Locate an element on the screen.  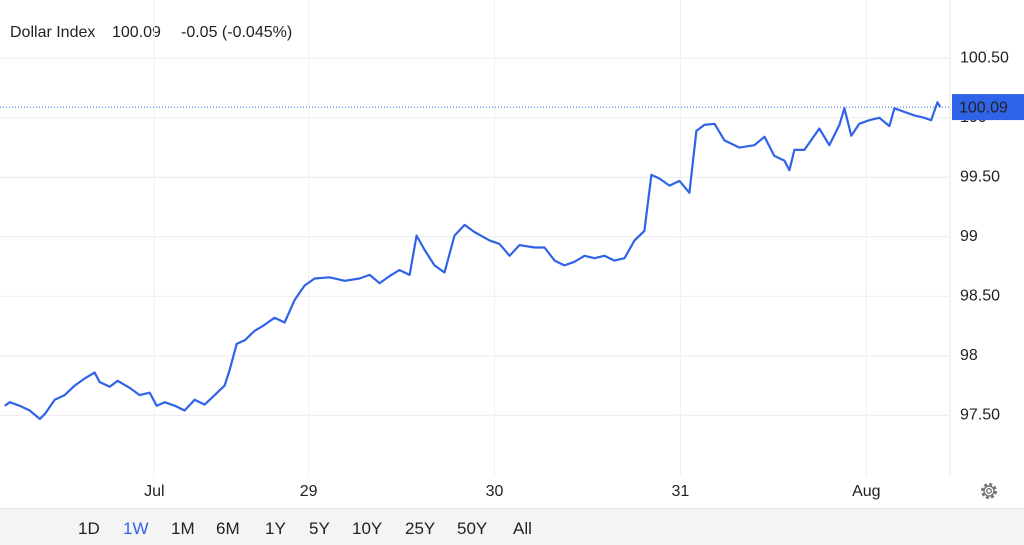
x-tick-label: Jul is located at coordinates (154, 491).